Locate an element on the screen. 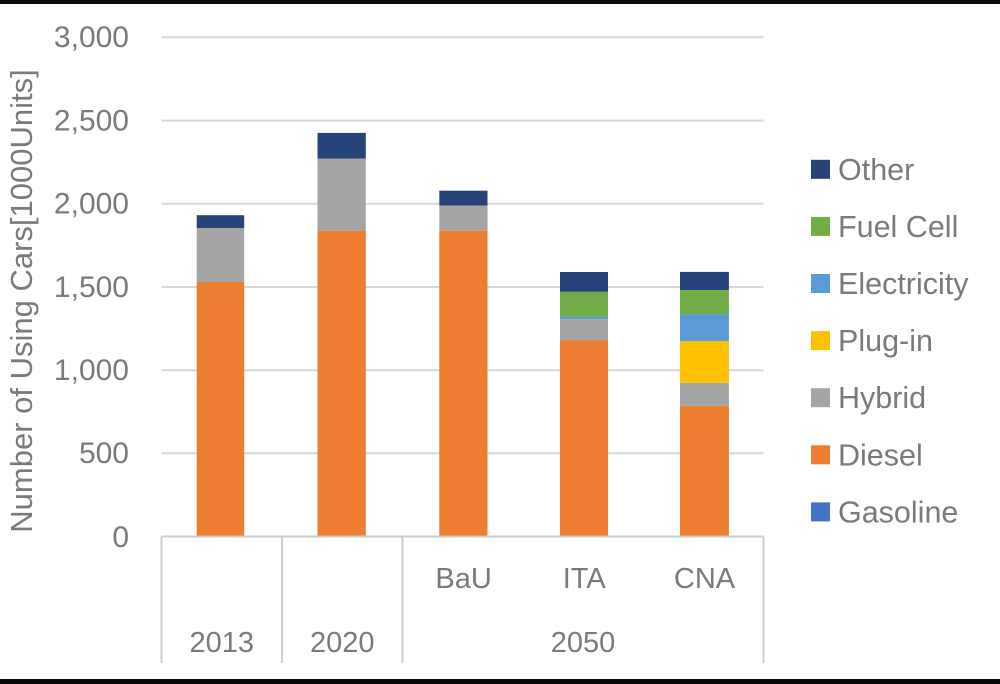 The height and width of the screenshot is (684, 1000). svg-text: 2,000 is located at coordinates (91, 204).